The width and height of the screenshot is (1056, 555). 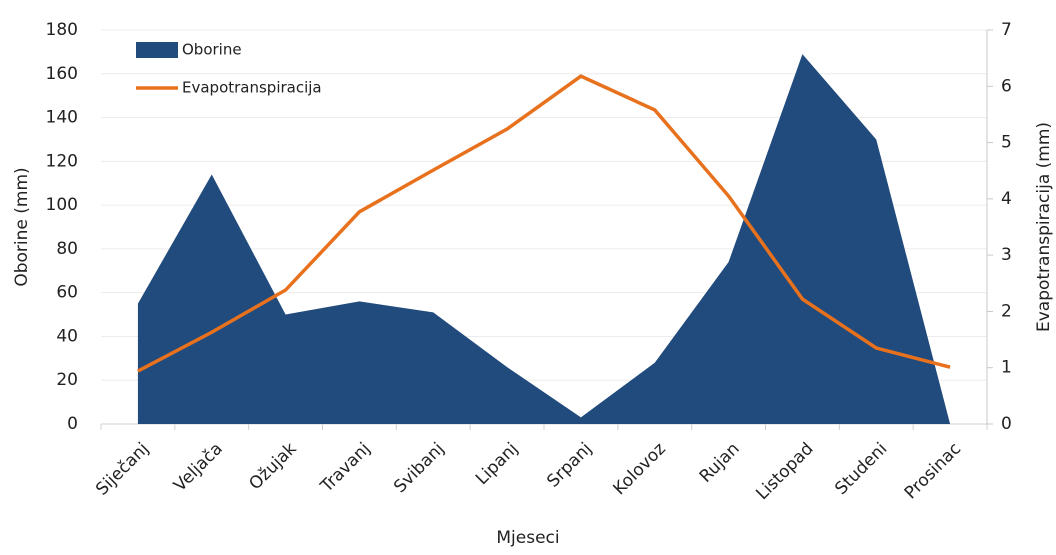 I want to click on x-tick-label: Rujan, so click(x=720, y=463).